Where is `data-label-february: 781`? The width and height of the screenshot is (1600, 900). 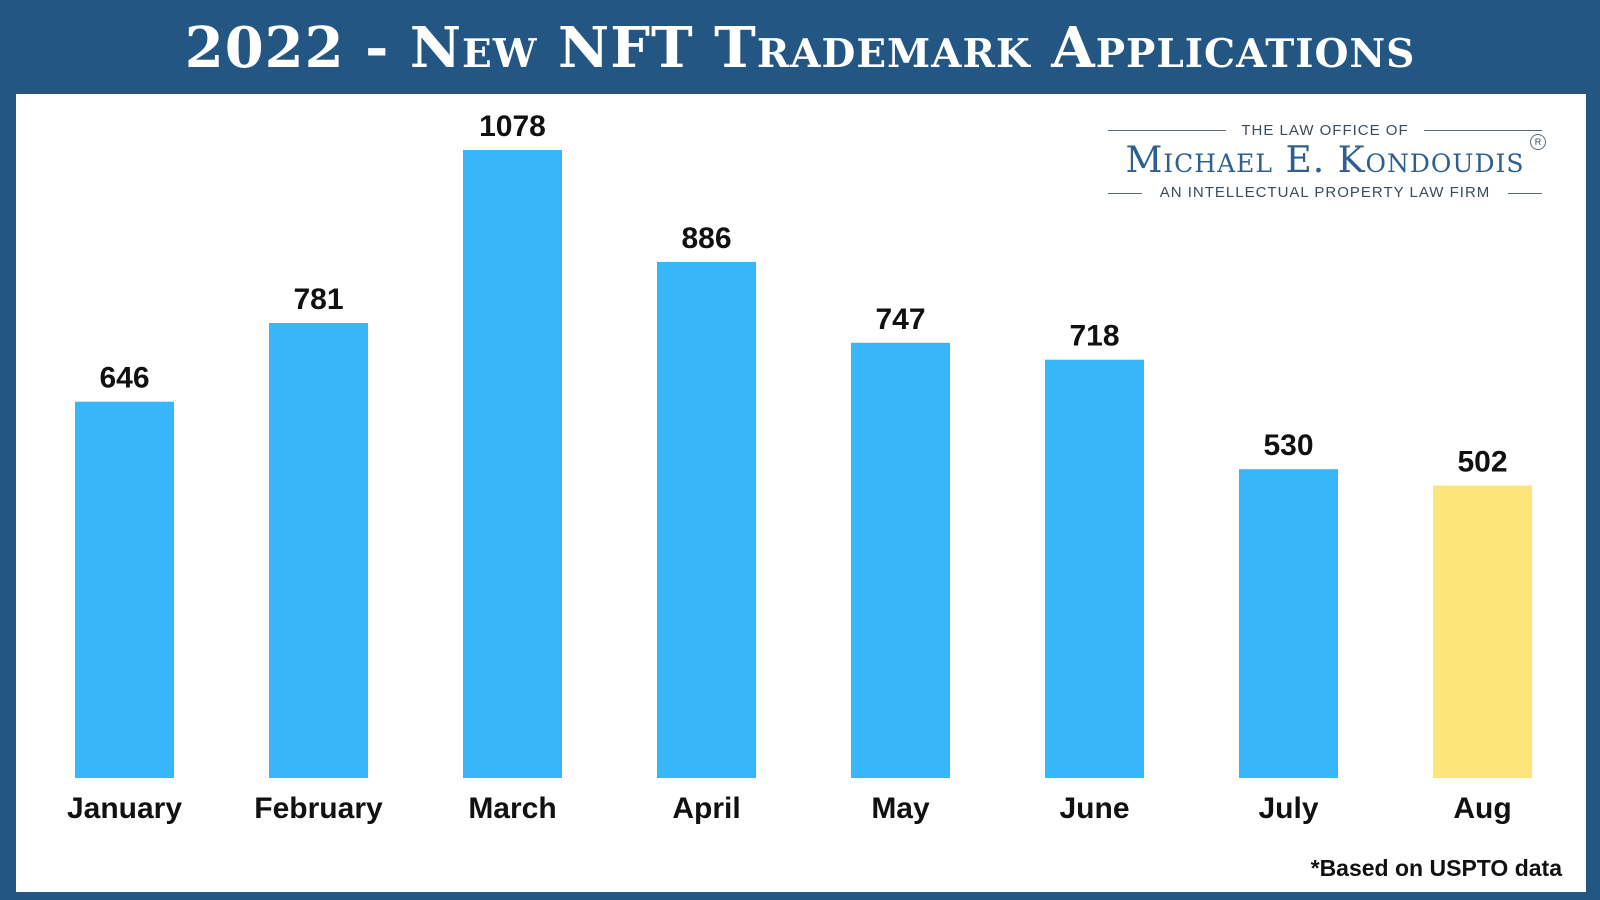
data-label-february: 781 is located at coordinates (318, 299).